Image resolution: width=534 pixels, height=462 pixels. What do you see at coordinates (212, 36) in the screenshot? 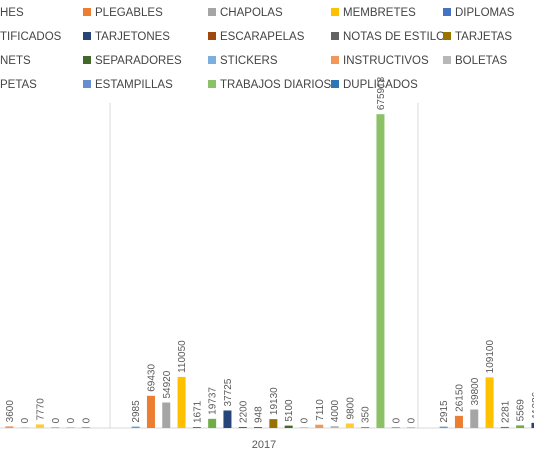
I see `legend-swatch-escarapelas` at bounding box center [212, 36].